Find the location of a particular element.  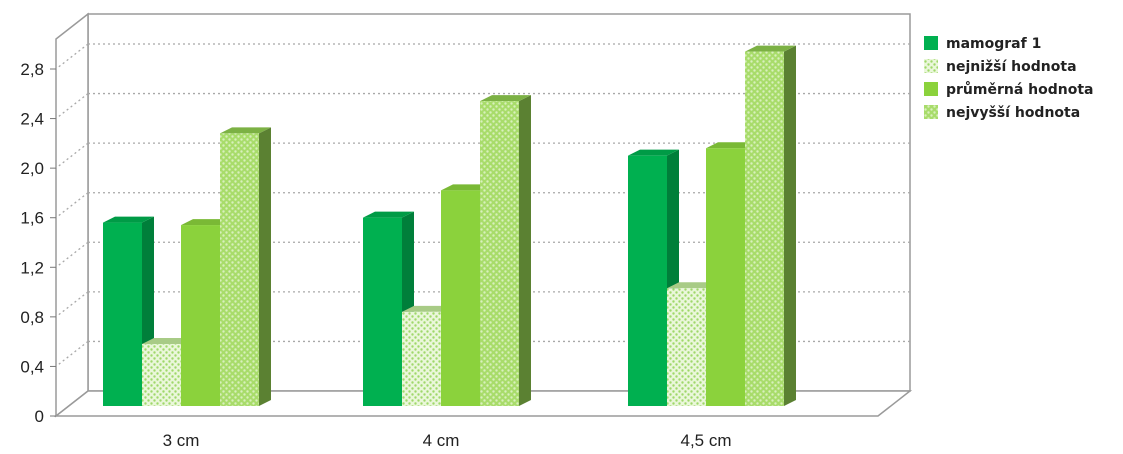

legend-item: nejvyšší hodnota is located at coordinates (1002, 113).